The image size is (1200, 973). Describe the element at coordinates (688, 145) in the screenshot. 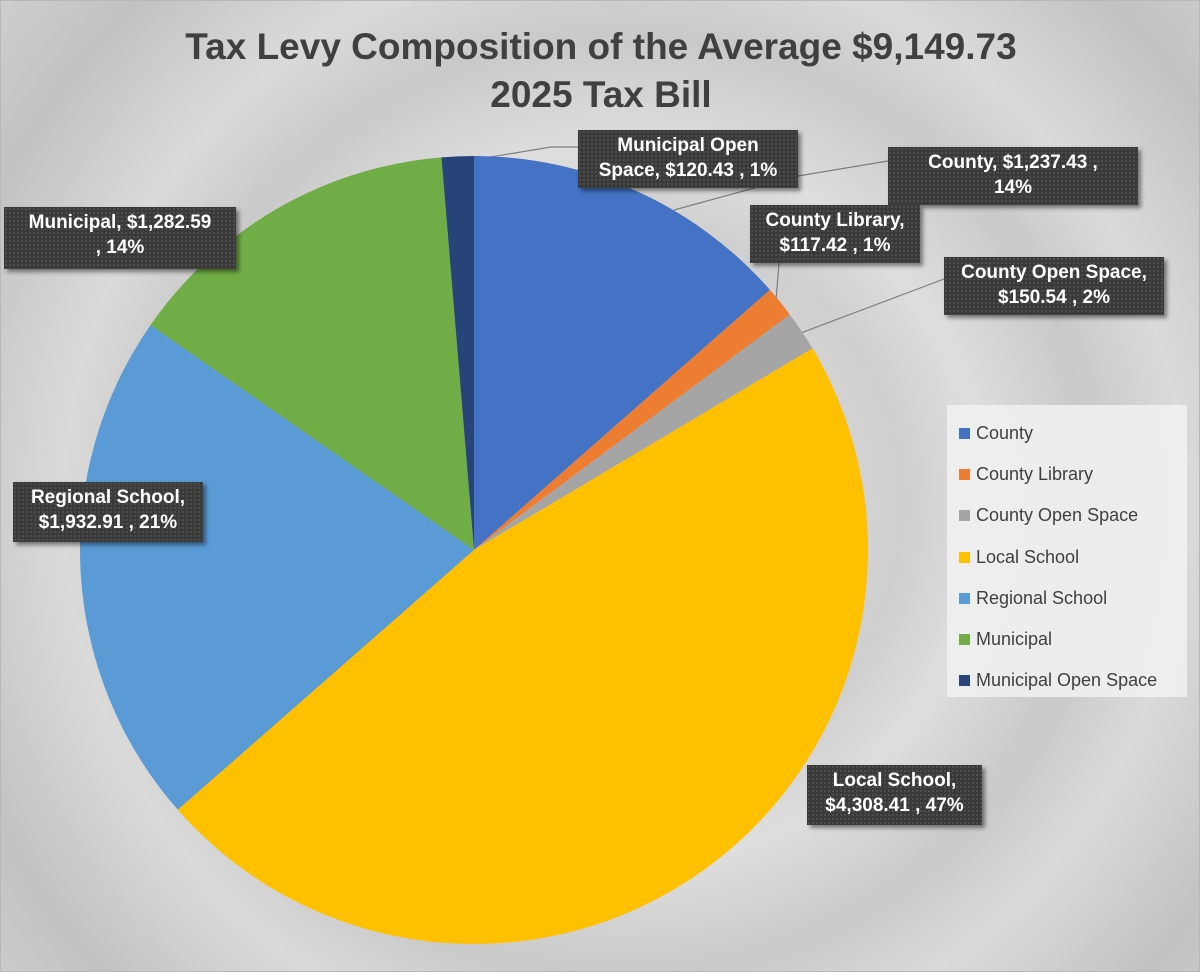

I see `data-label-line: Municipal Open` at that location.